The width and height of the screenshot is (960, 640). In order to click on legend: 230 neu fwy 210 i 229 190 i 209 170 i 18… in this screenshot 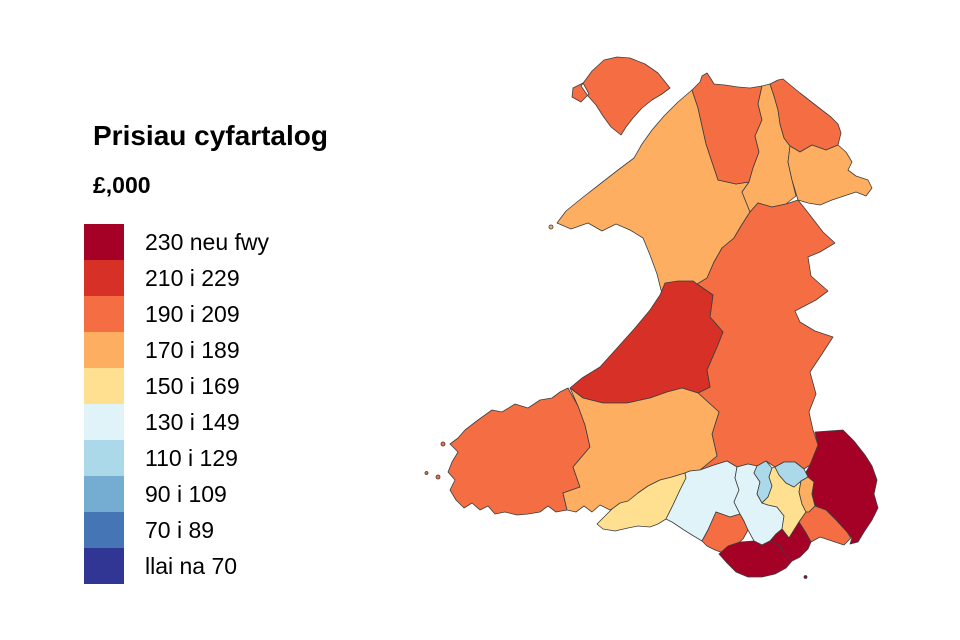, I will do `click(176, 404)`.